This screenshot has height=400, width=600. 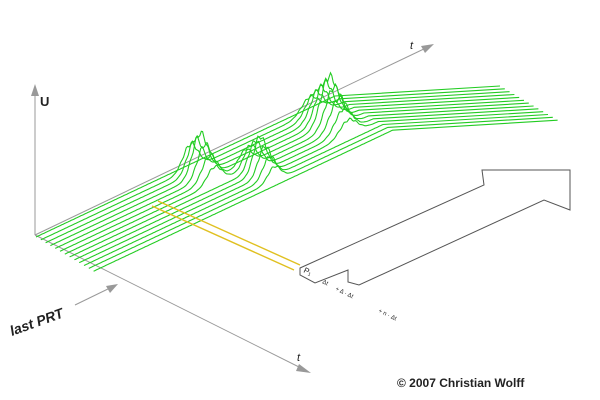 I want to click on arrow-icon, so click(x=435, y=227).